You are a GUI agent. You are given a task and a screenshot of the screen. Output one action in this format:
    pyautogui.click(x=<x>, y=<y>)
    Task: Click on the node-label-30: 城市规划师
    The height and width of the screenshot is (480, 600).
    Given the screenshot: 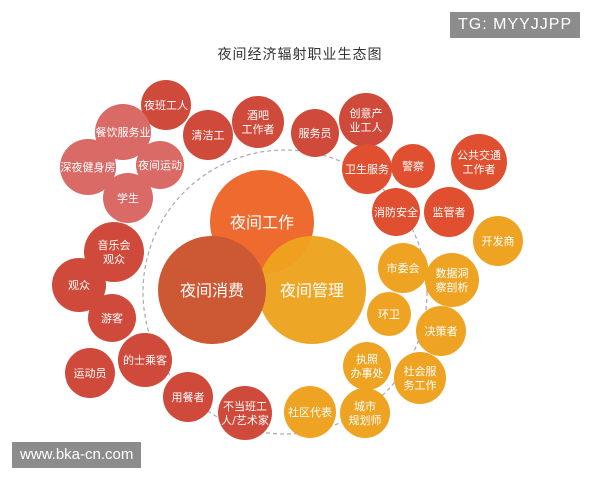 What is the action you would take?
    pyautogui.click(x=365, y=413)
    